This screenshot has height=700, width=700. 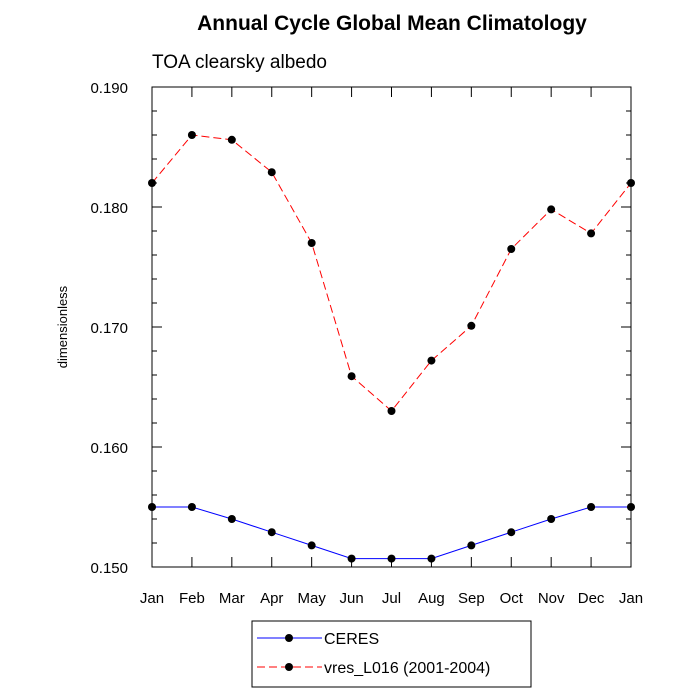 I want to click on legend-label-1: vres_L016 (2001-2004), so click(x=407, y=668).